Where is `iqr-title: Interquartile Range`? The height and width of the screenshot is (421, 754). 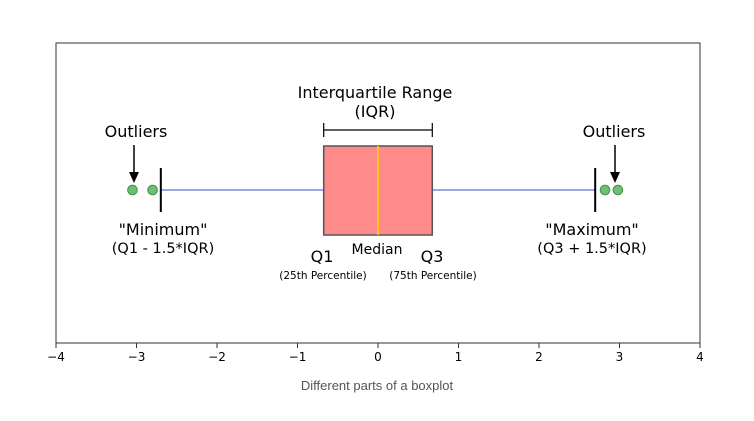 iqr-title: Interquartile Range is located at coordinates (375, 92).